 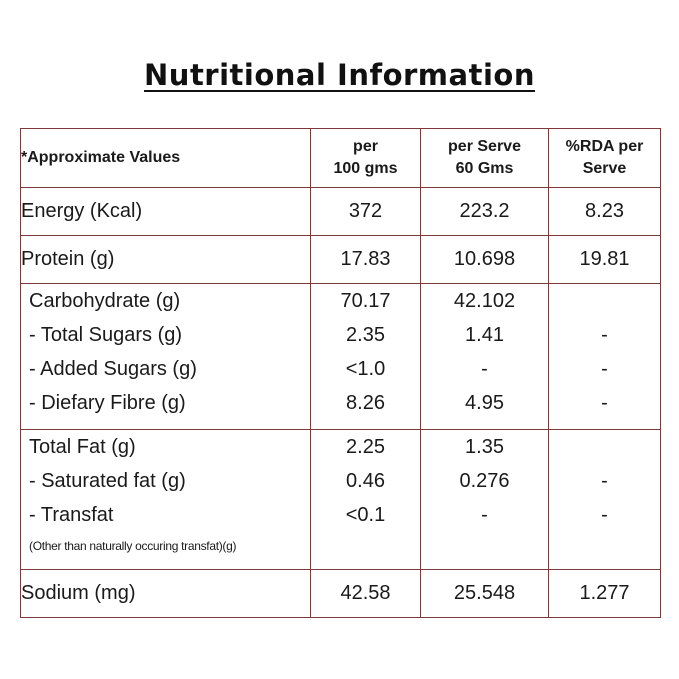 What do you see at coordinates (165, 259) in the screenshot?
I see `protein-label: Protein (g)` at bounding box center [165, 259].